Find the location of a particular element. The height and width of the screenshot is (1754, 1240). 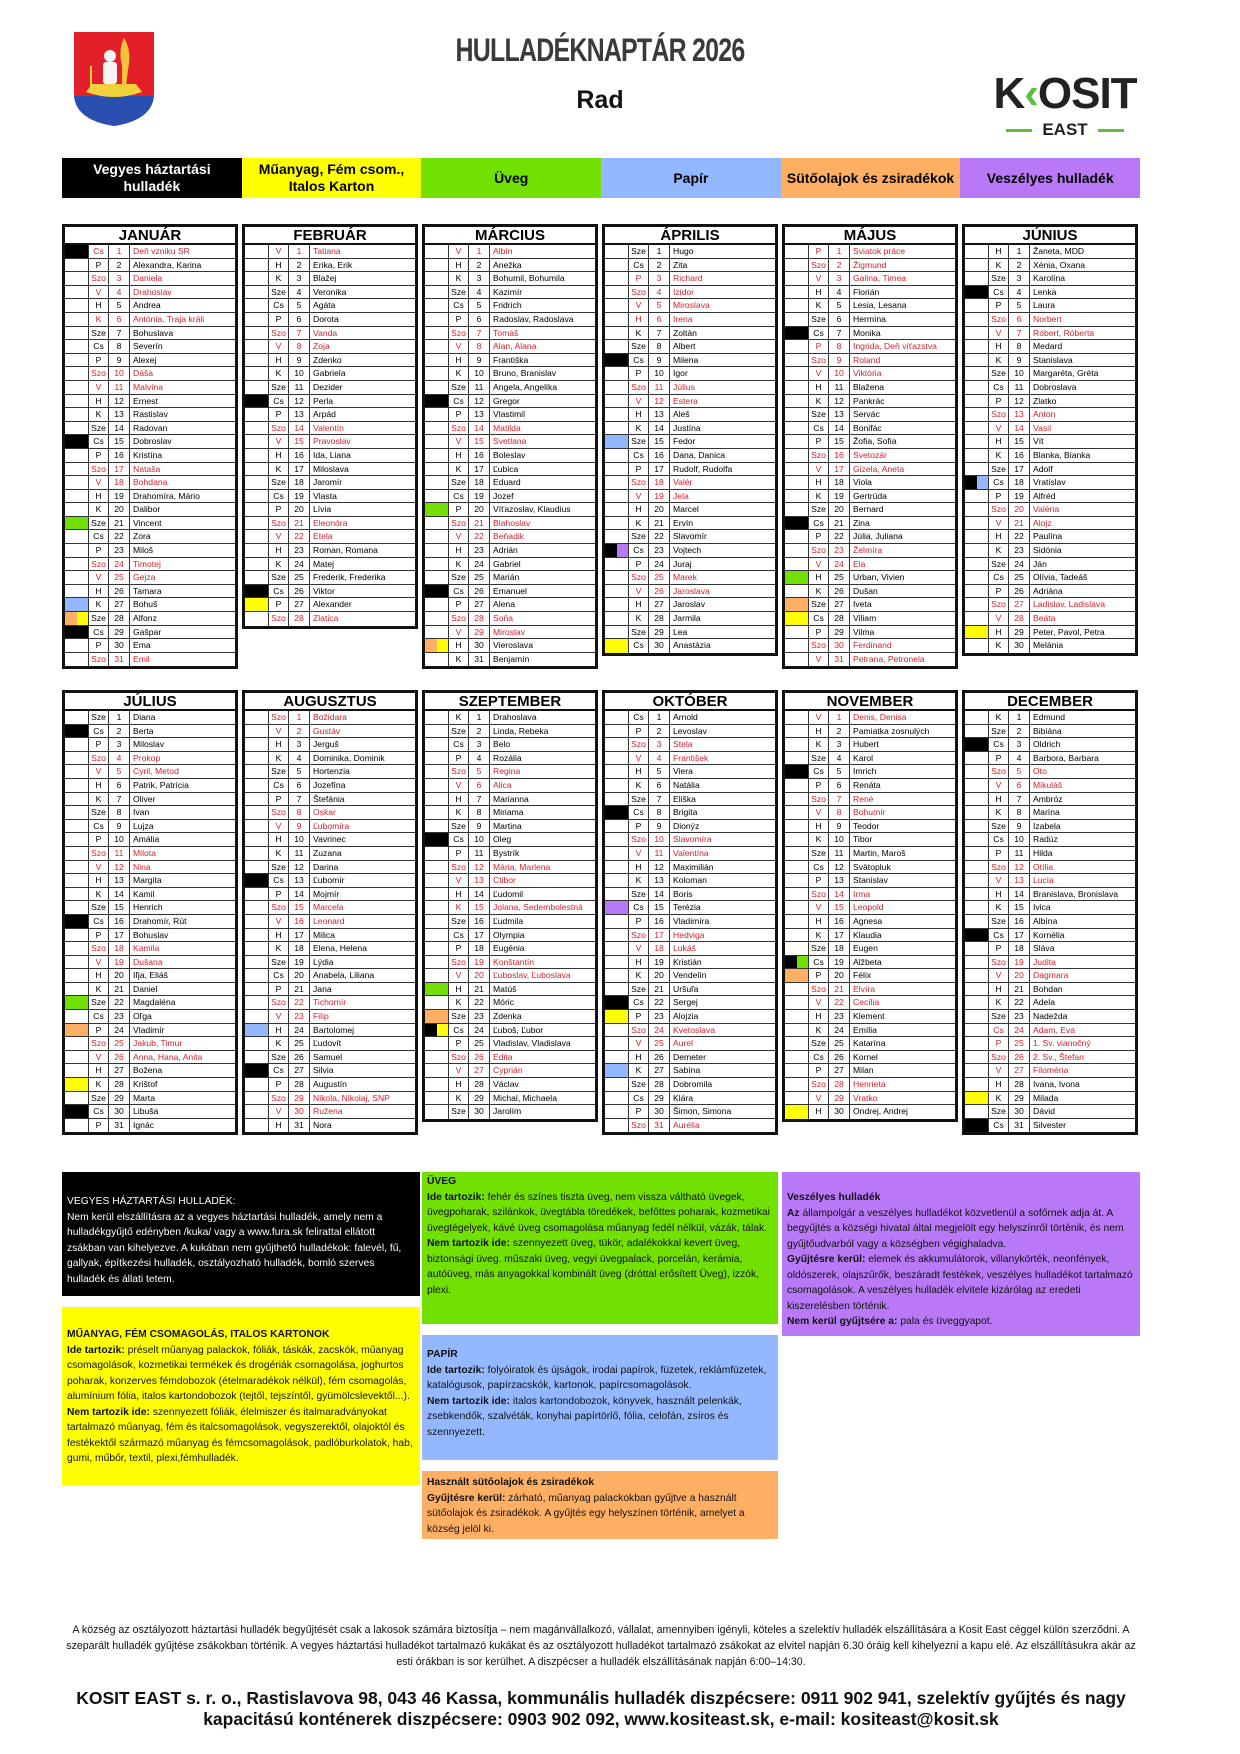

name-day: Alena is located at coordinates (504, 604).